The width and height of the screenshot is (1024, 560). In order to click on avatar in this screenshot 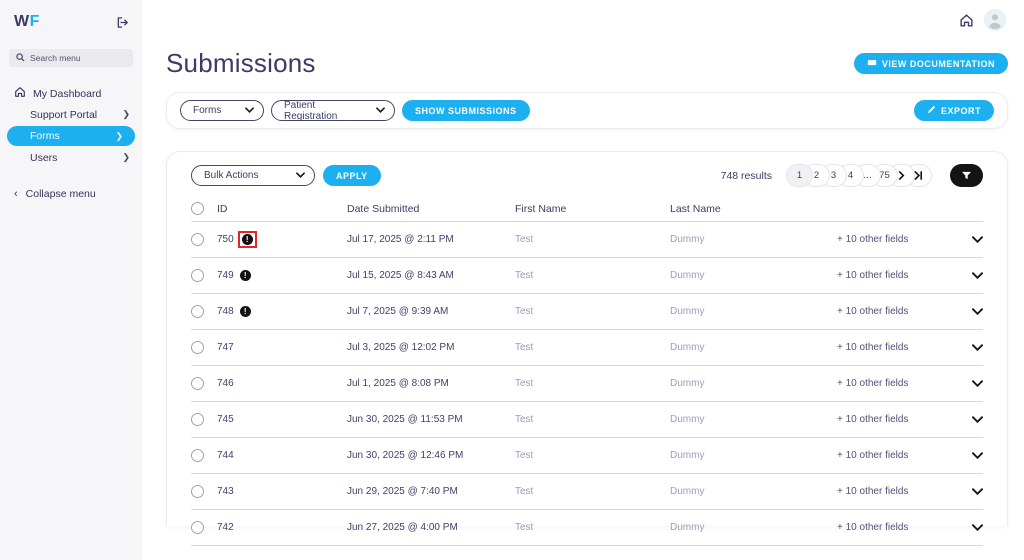, I will do `click(995, 20)`.